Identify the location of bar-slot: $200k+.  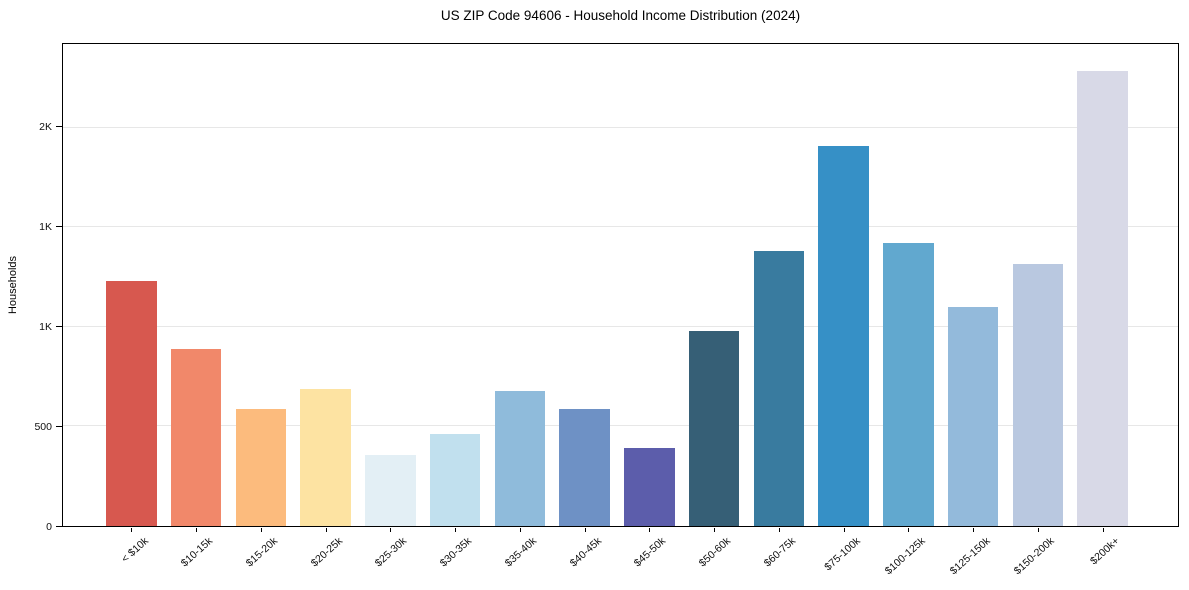
(1102, 305).